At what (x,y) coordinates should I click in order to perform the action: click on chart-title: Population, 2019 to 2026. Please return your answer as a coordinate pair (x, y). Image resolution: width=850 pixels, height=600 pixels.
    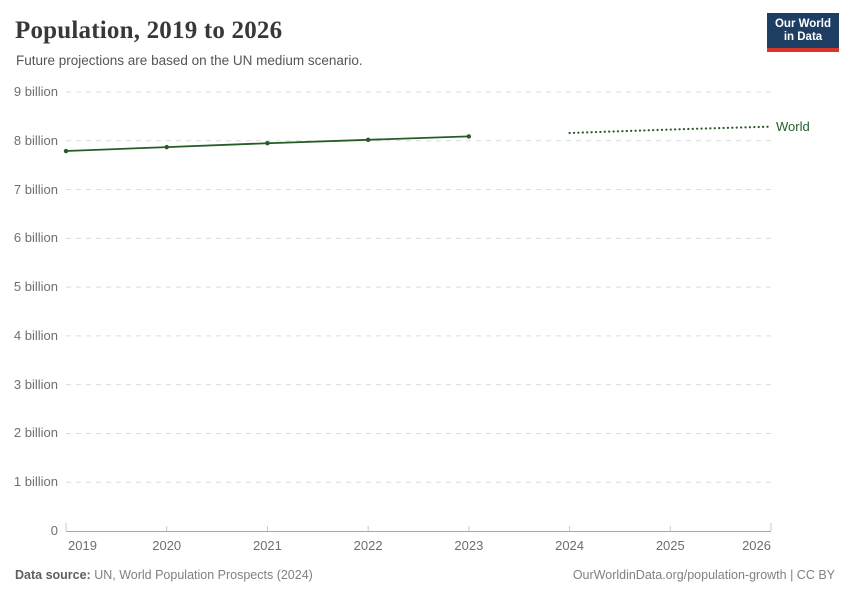
    Looking at the image, I should click on (149, 30).